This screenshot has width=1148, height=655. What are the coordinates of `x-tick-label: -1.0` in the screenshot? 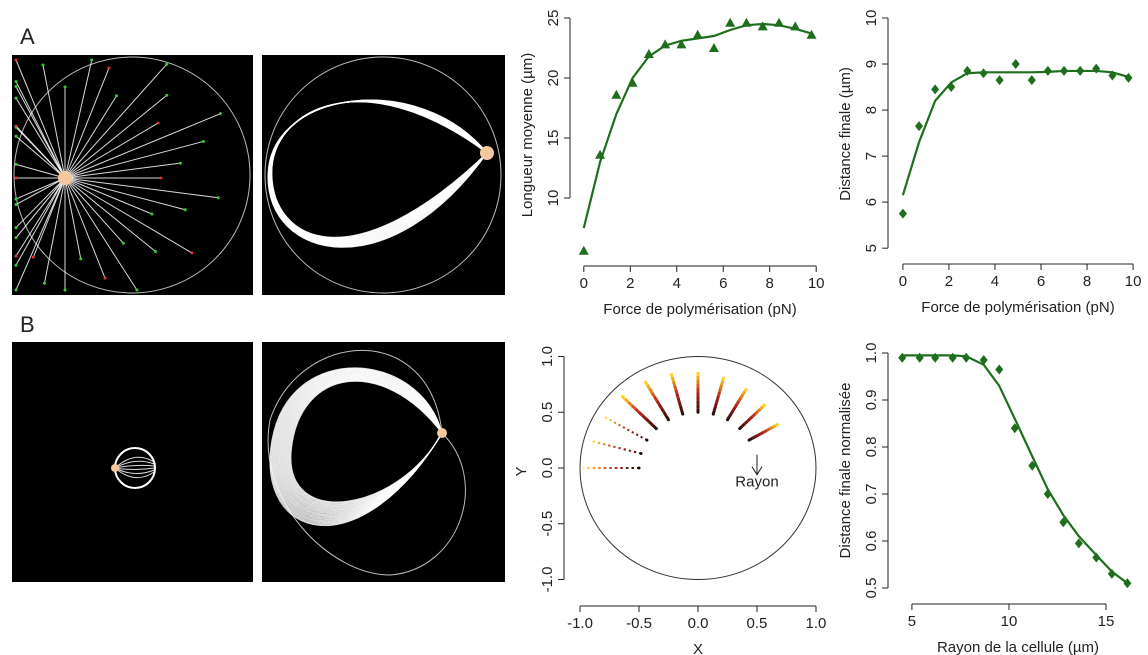 It's located at (580, 623).